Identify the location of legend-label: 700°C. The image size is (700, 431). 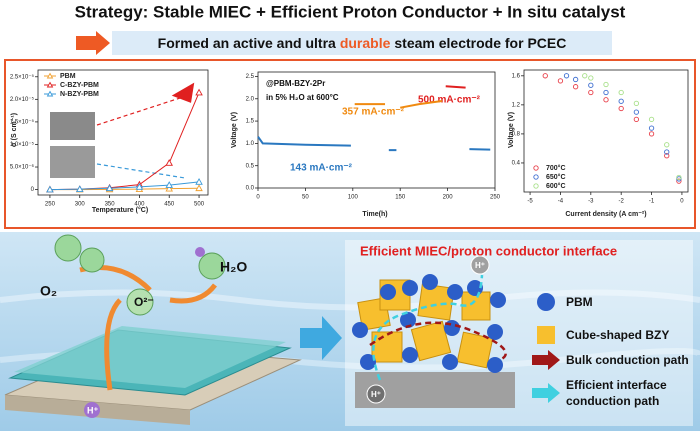
(556, 168).